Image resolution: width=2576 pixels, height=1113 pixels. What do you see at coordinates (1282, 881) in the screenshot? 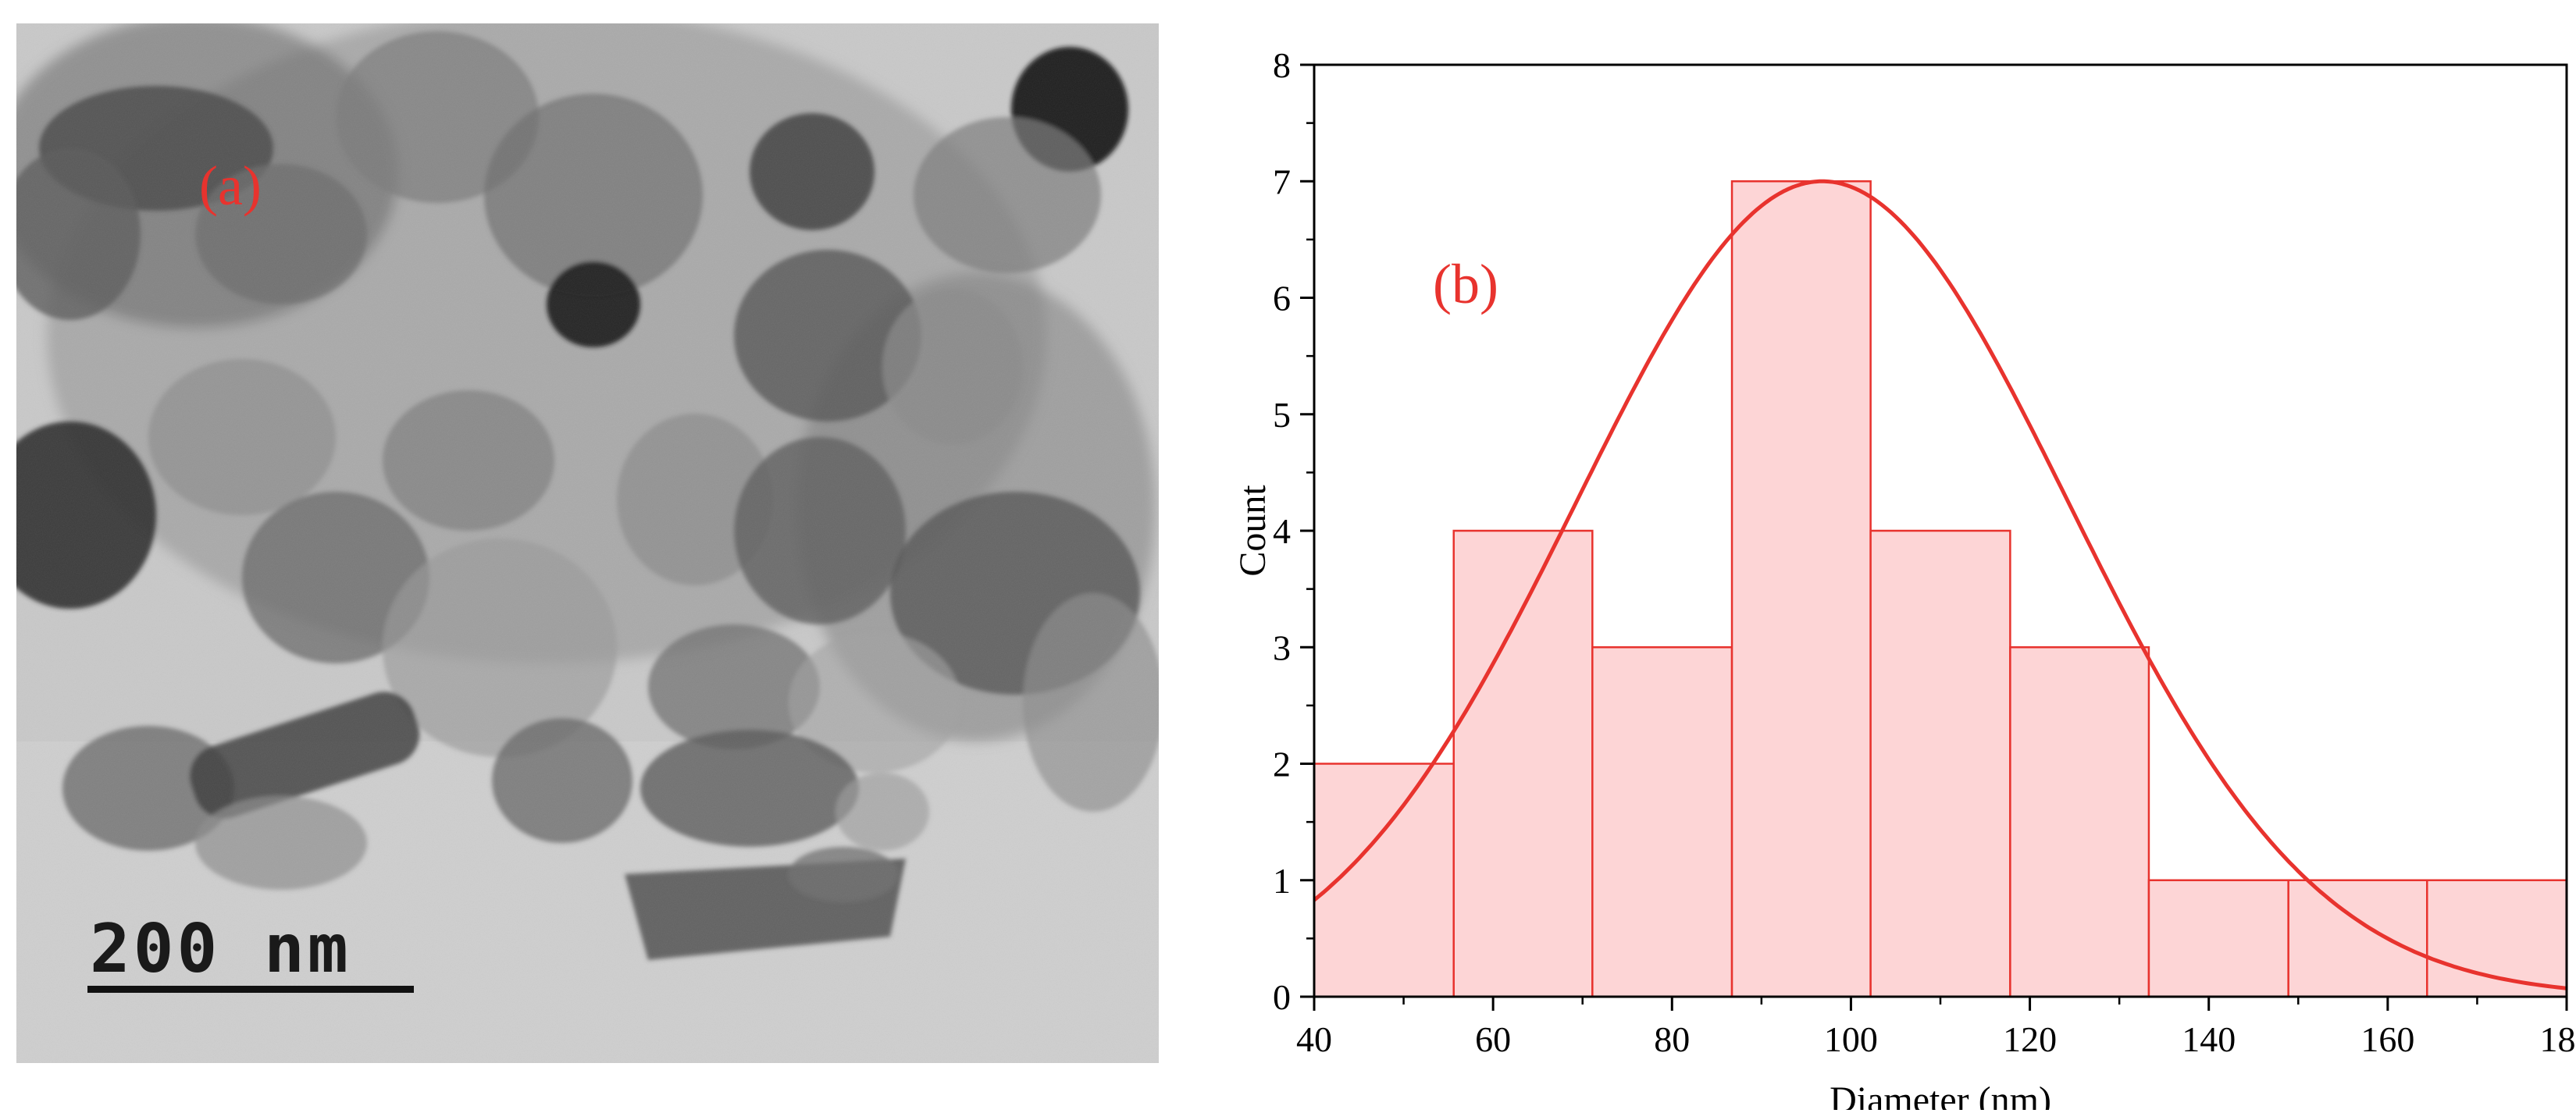
I see `y-tick-label: 1` at bounding box center [1282, 881].